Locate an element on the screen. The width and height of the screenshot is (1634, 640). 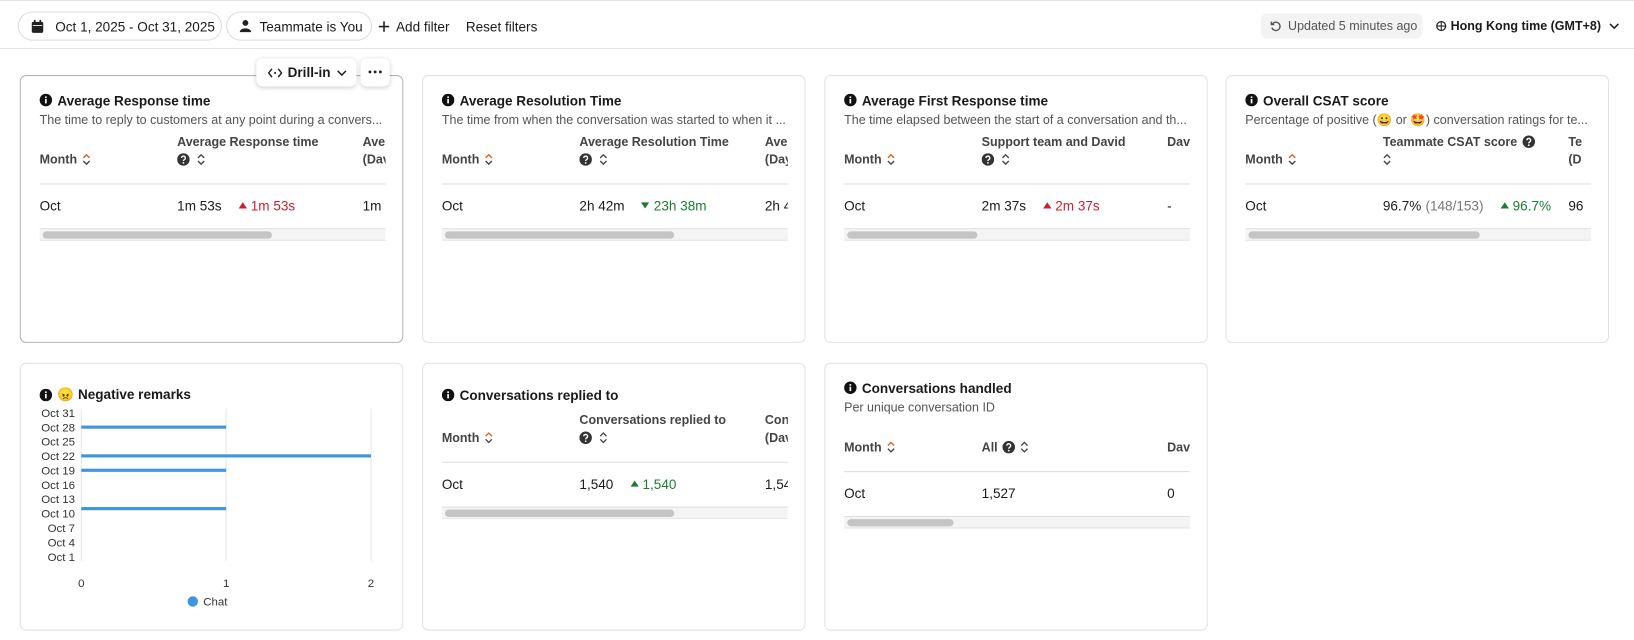
table-cell: 0 is located at coordinates (1171, 493).